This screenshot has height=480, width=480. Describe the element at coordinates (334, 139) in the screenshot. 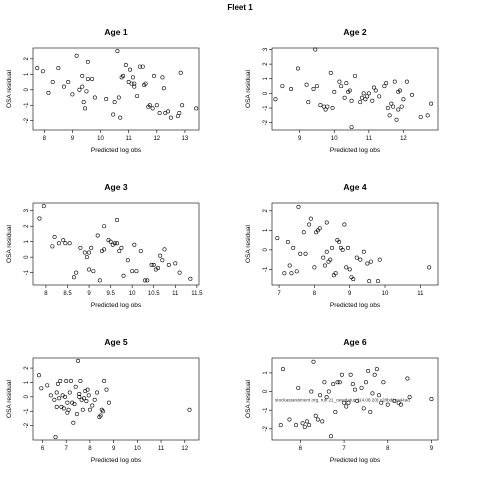

I see `x-tick-label: 10` at that location.